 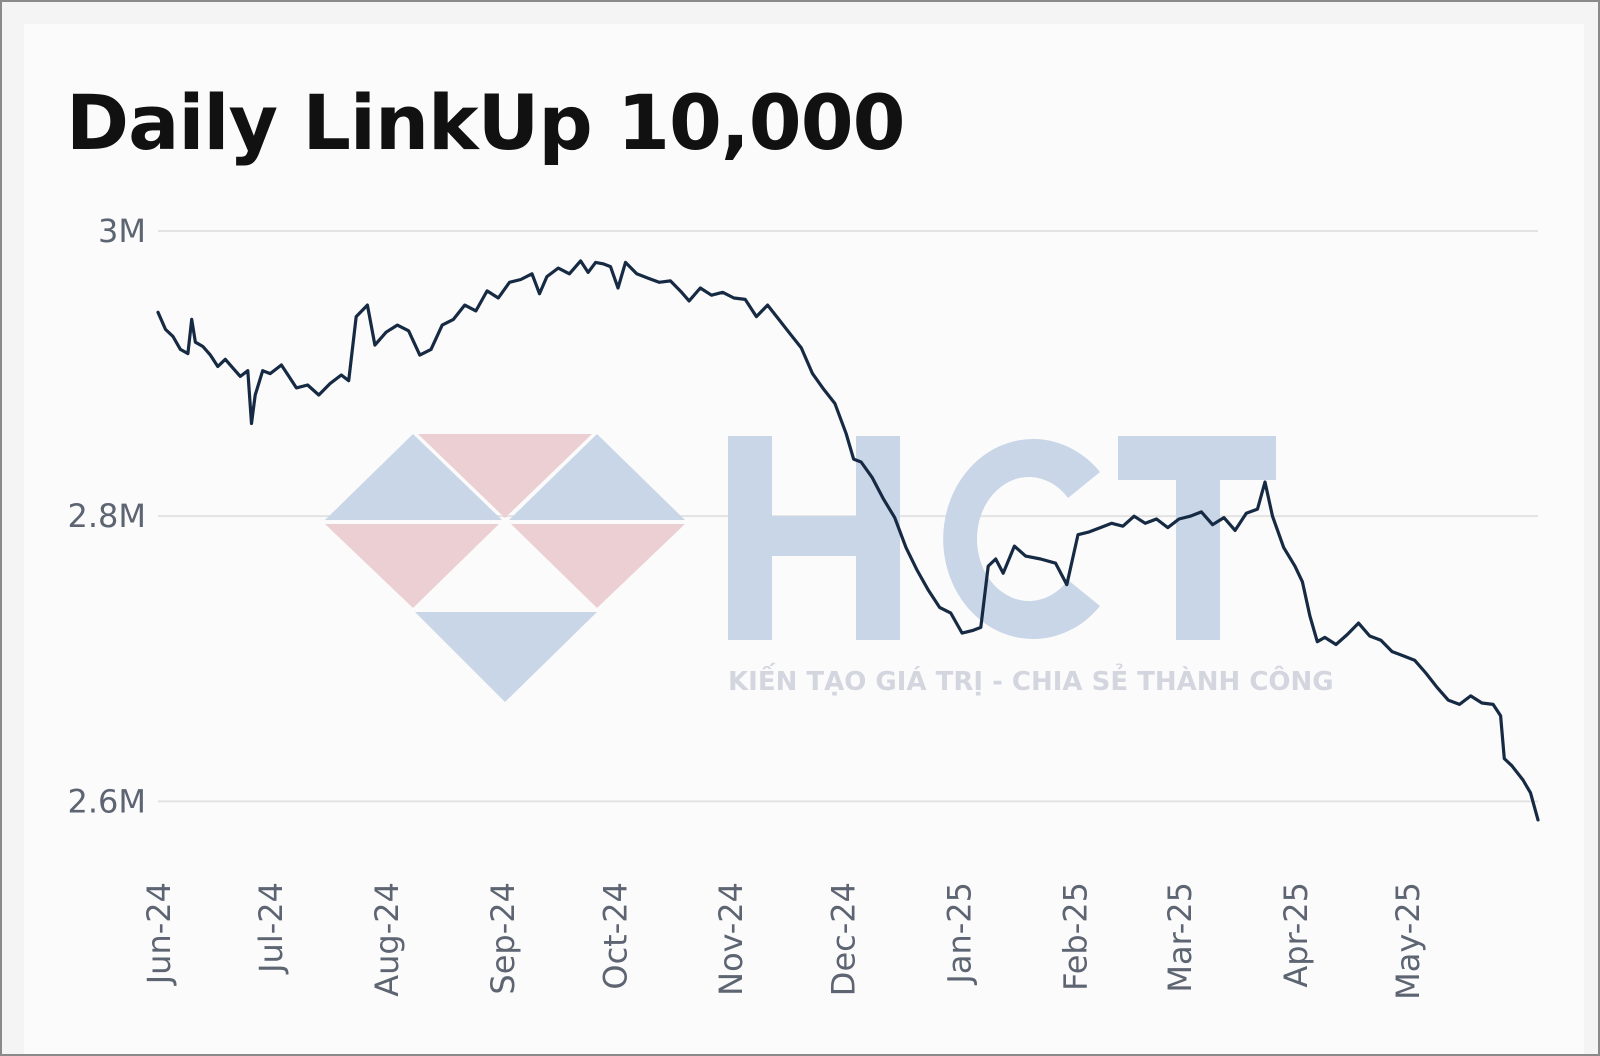 What do you see at coordinates (615, 936) in the screenshot?
I see `x-tick-label: Oct-24` at bounding box center [615, 936].